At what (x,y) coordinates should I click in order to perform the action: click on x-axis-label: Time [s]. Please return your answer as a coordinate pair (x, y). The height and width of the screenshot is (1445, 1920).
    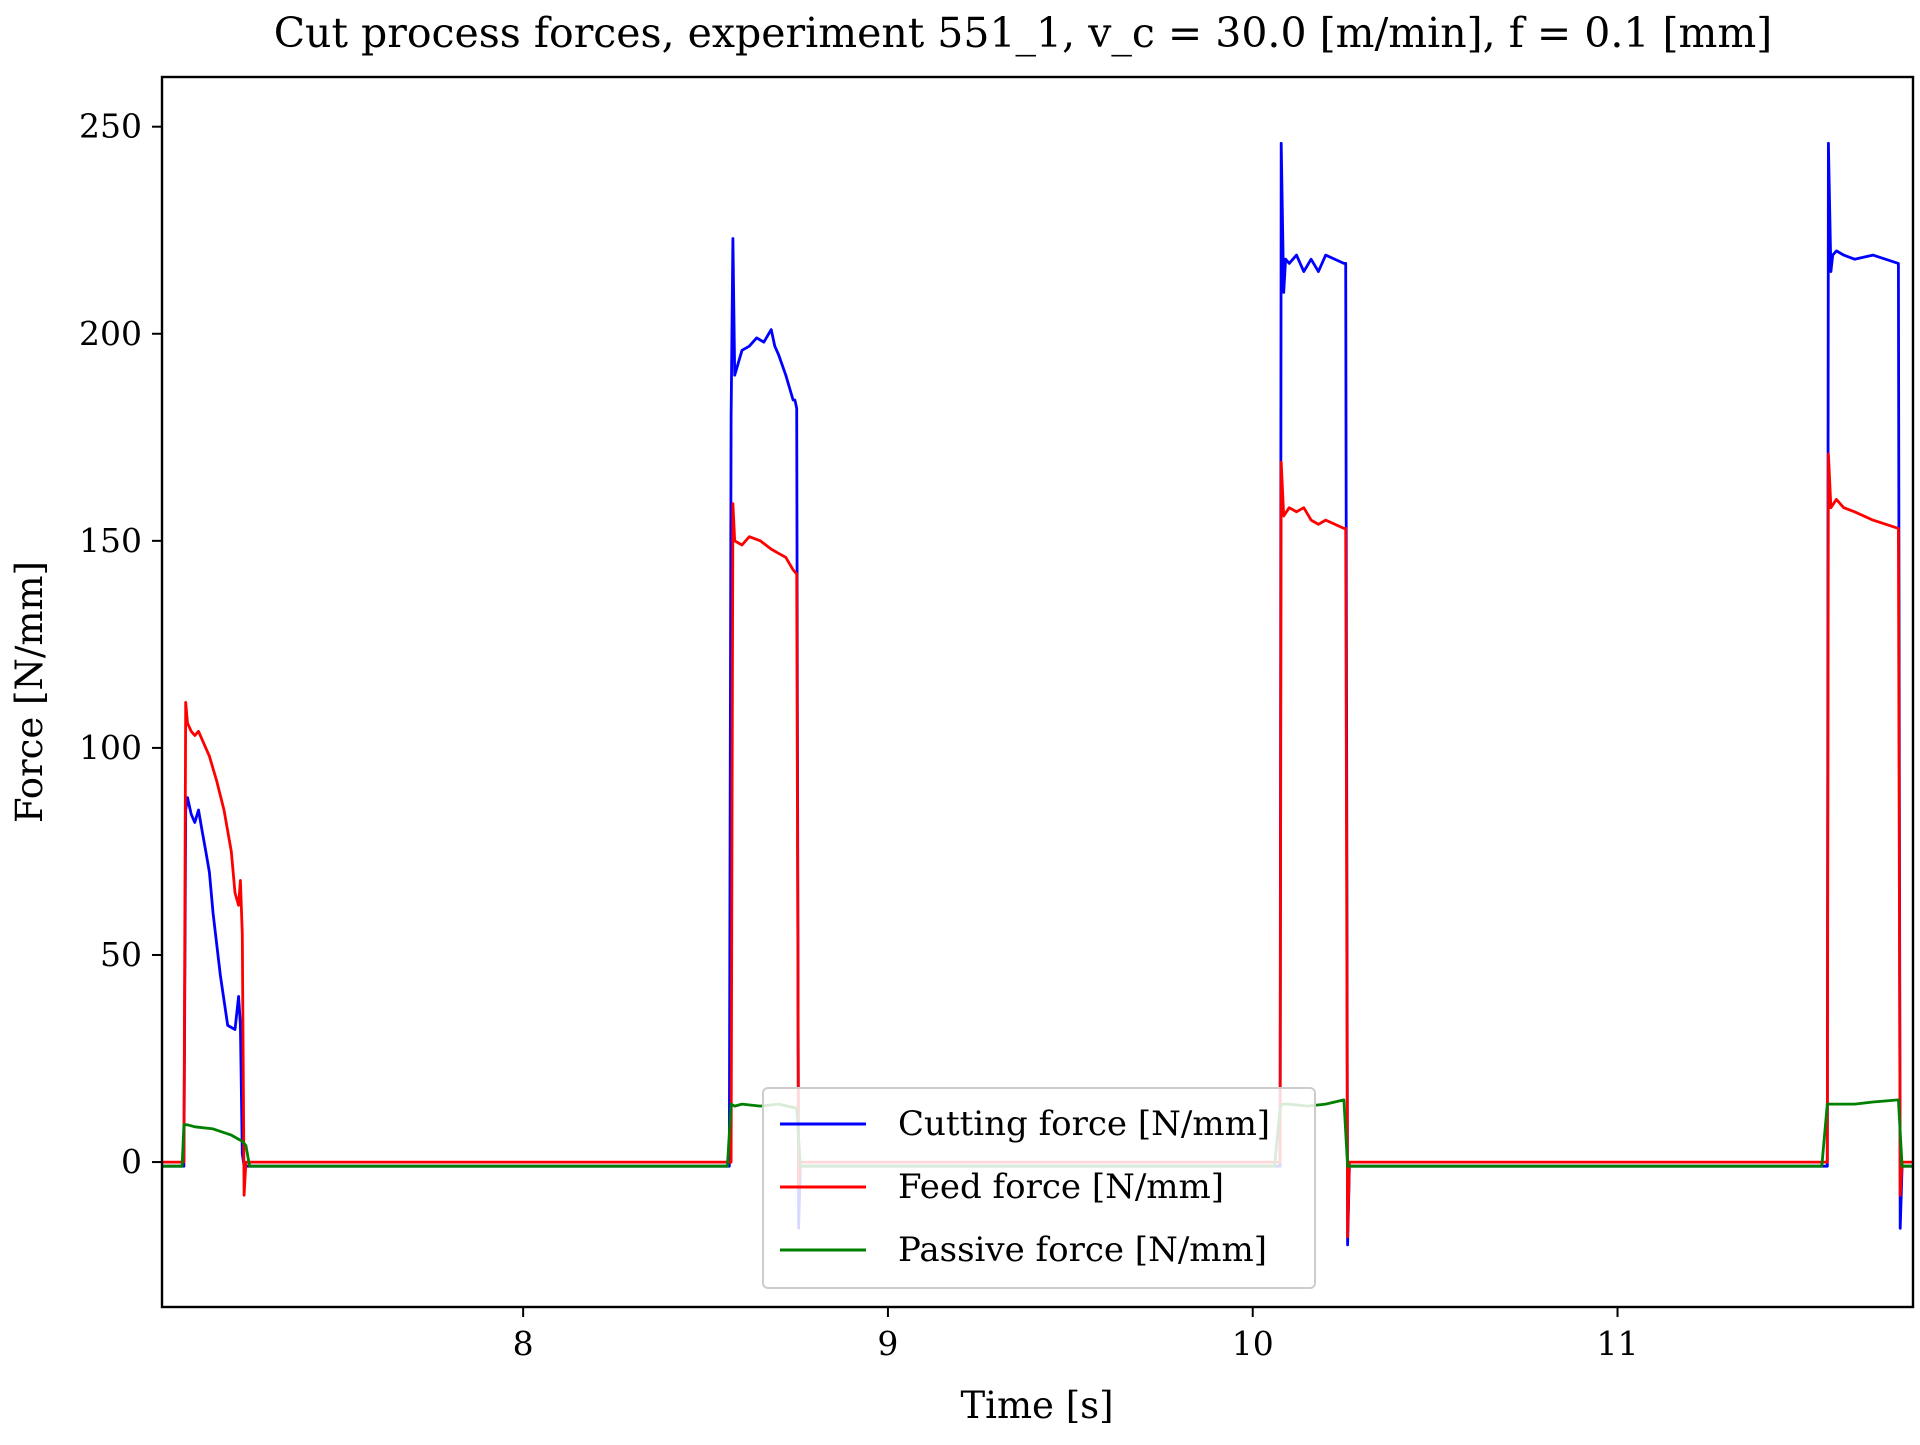
    Looking at the image, I should click on (1036, 1405).